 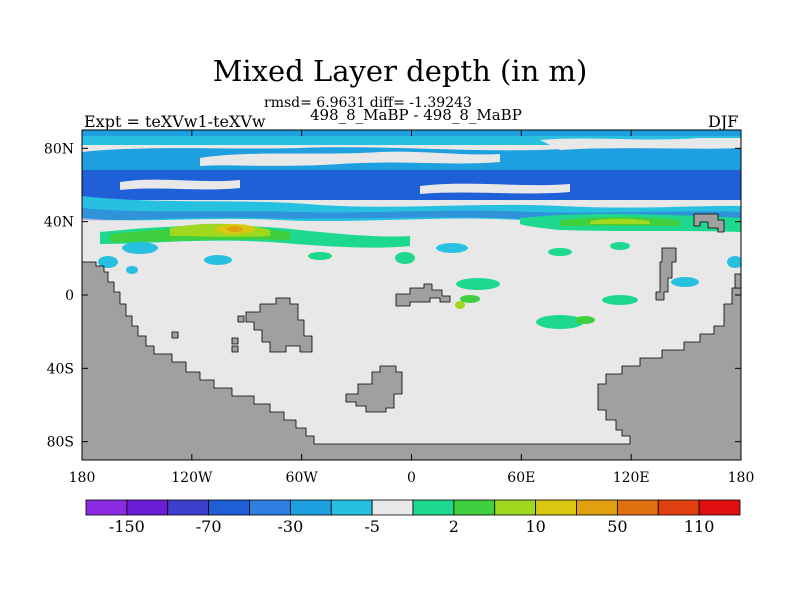 I want to click on rmsd-diff-text: rmsd= 6.9631 diff= -1.39243, so click(x=368, y=103).